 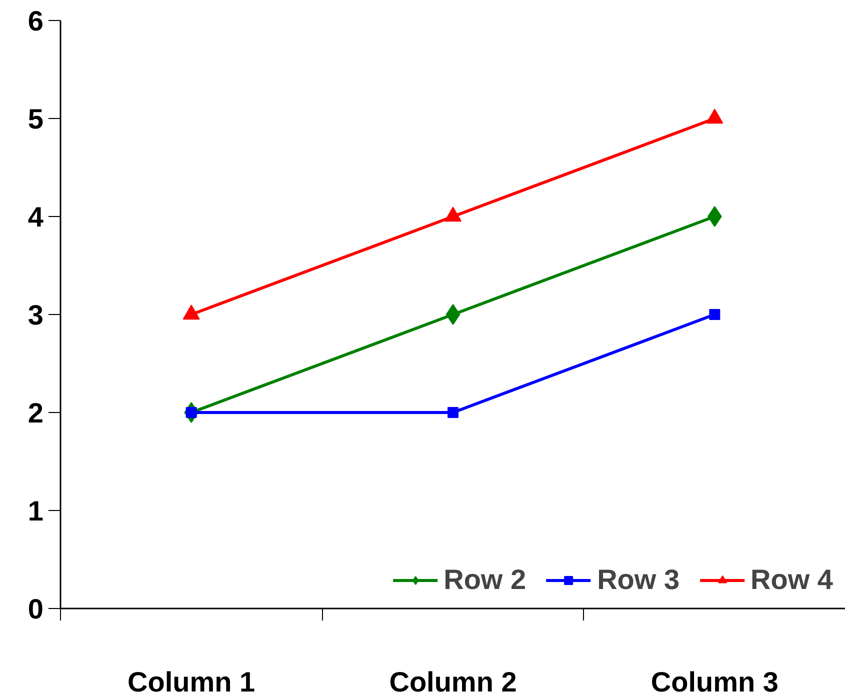 I want to click on y-tick-label: 4, so click(x=36, y=217).